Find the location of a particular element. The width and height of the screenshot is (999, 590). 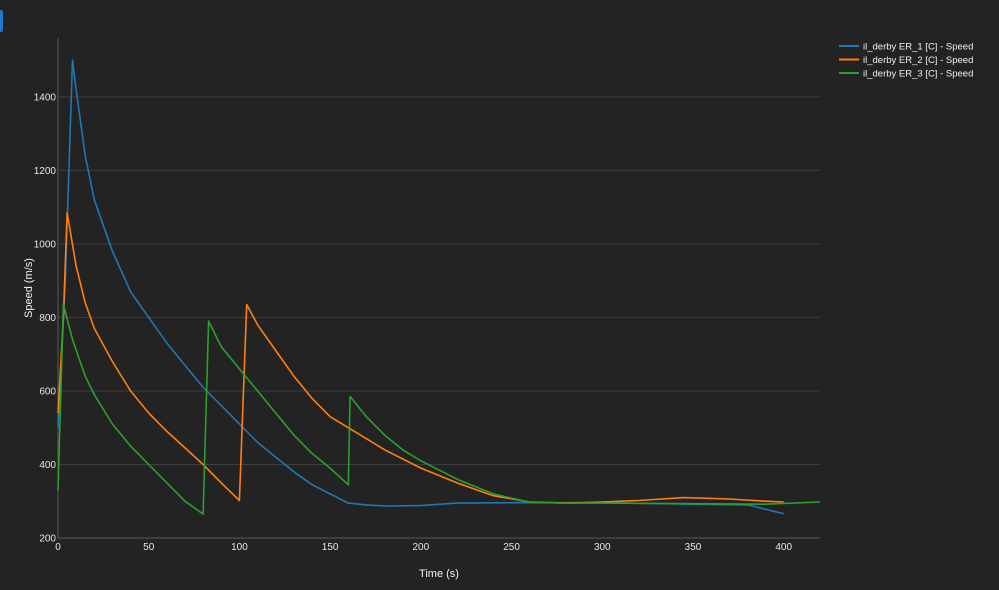

x-tick-labels: 0 50 100 150 200 250 300 350 400 is located at coordinates (423, 547).